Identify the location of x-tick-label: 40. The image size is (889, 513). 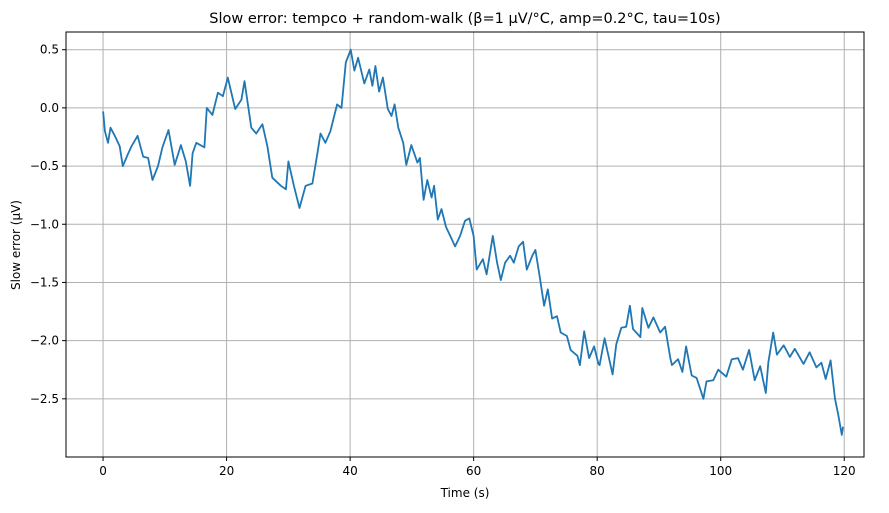
(349, 471).